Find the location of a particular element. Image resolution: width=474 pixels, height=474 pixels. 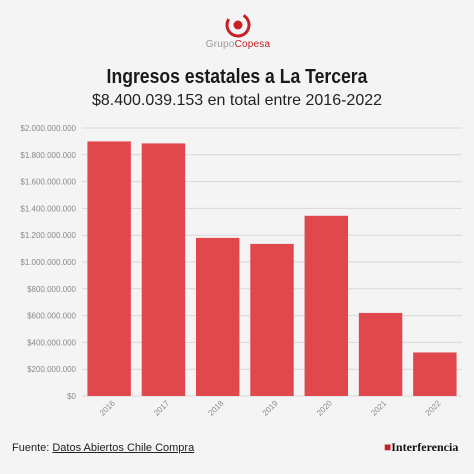

y-tick-label: $200.000.000 is located at coordinates (51, 369).